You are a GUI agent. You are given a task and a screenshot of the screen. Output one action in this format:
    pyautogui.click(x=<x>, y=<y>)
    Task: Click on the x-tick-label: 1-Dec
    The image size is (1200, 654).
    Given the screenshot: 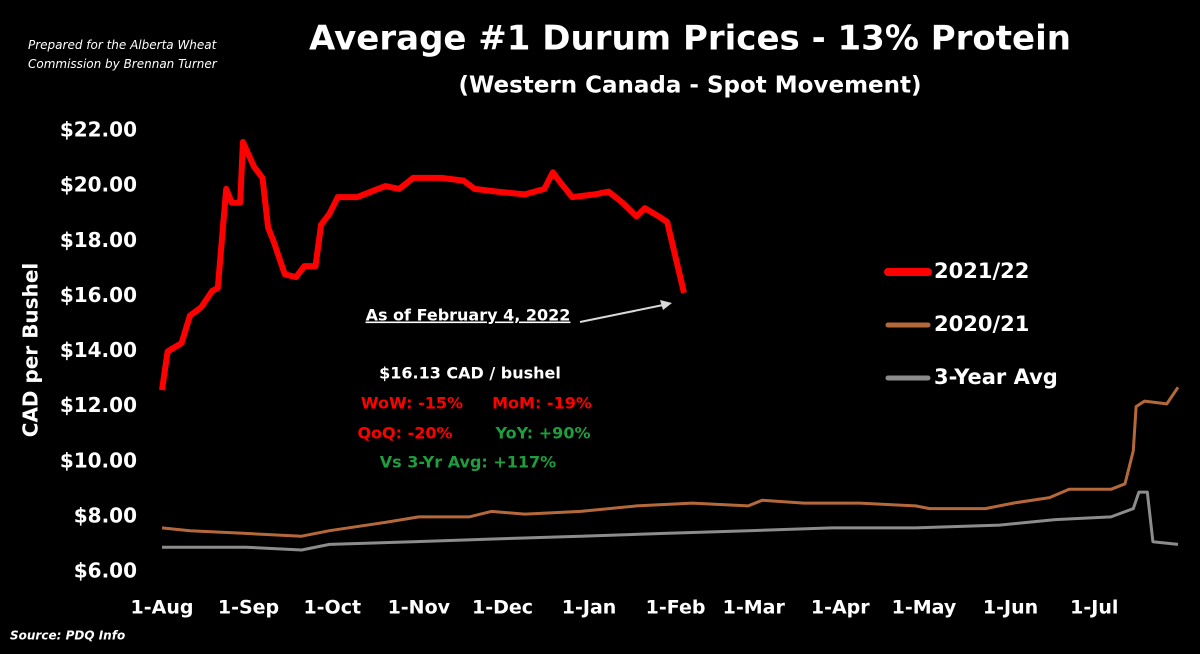 What is the action you would take?
    pyautogui.click(x=502, y=608)
    